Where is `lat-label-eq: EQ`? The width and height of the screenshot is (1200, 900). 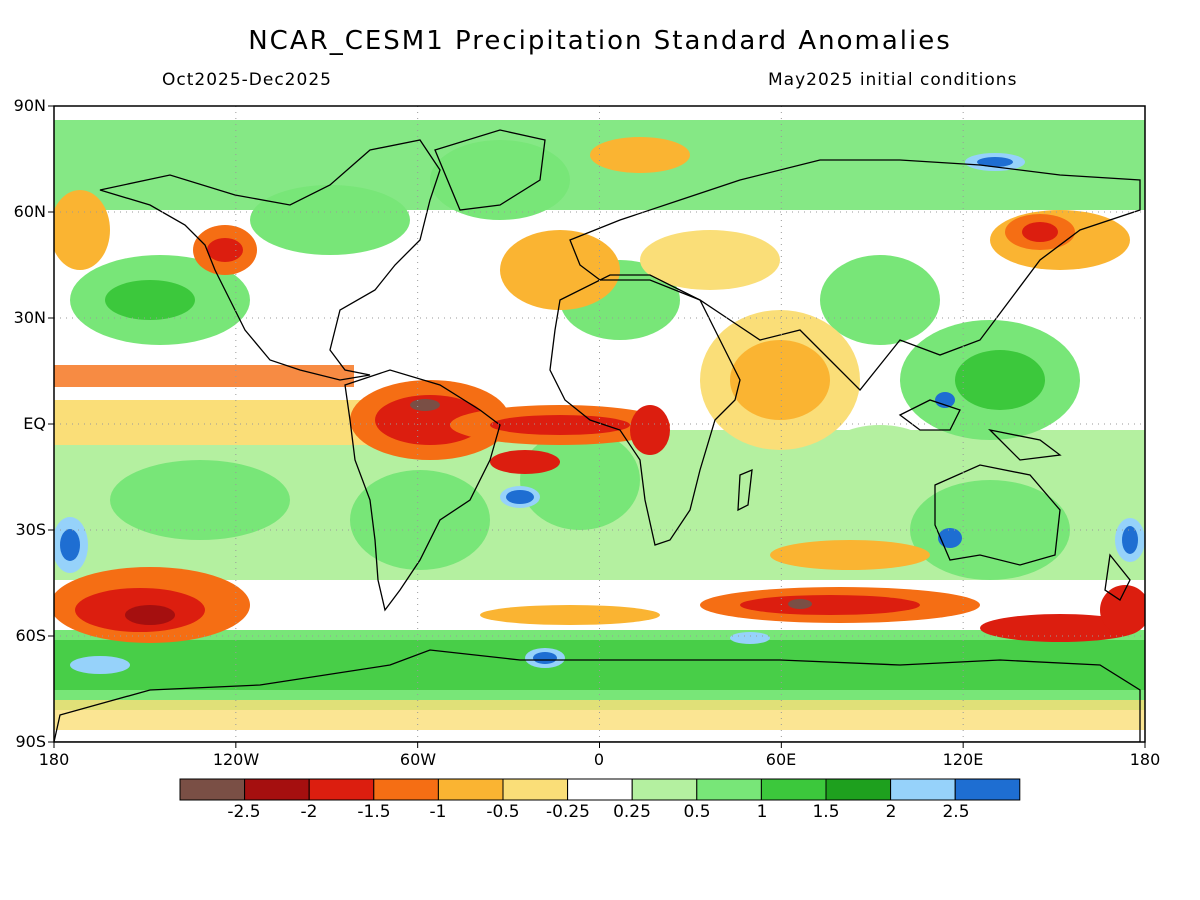 lat-label-eq: EQ is located at coordinates (34, 423).